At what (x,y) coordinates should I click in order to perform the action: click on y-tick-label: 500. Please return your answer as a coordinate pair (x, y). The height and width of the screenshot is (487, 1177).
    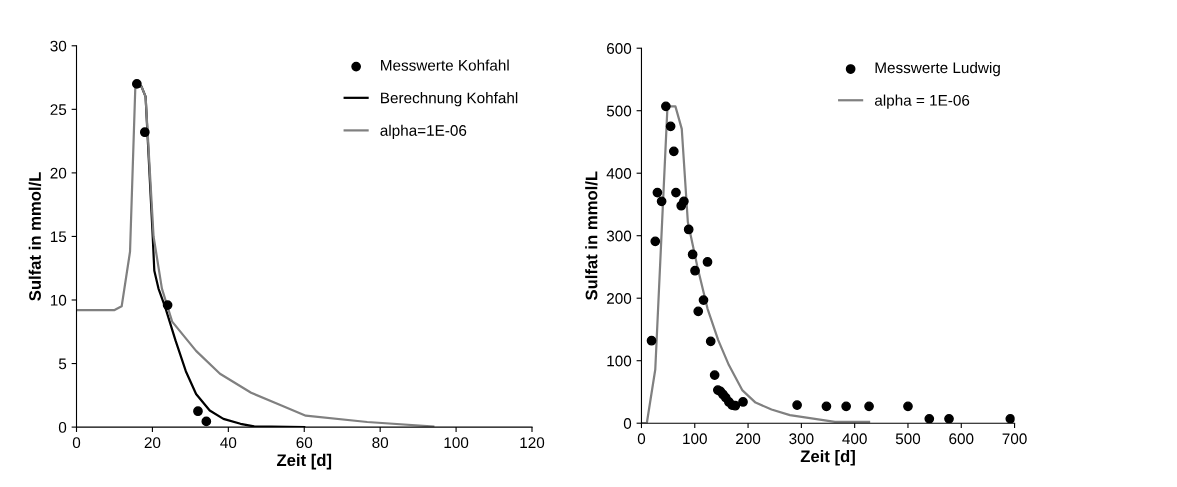
    Looking at the image, I should click on (619, 111).